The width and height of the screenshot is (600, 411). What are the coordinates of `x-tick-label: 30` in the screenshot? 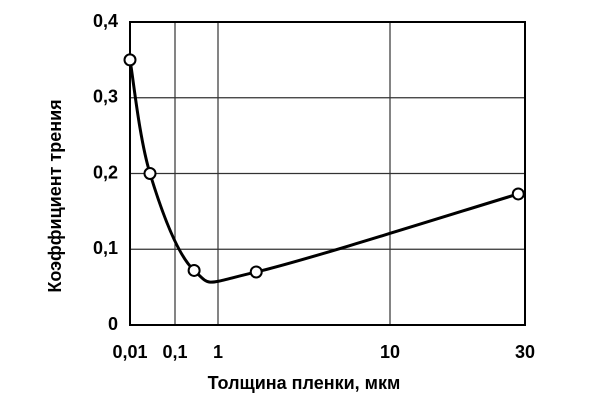 It's located at (525, 352).